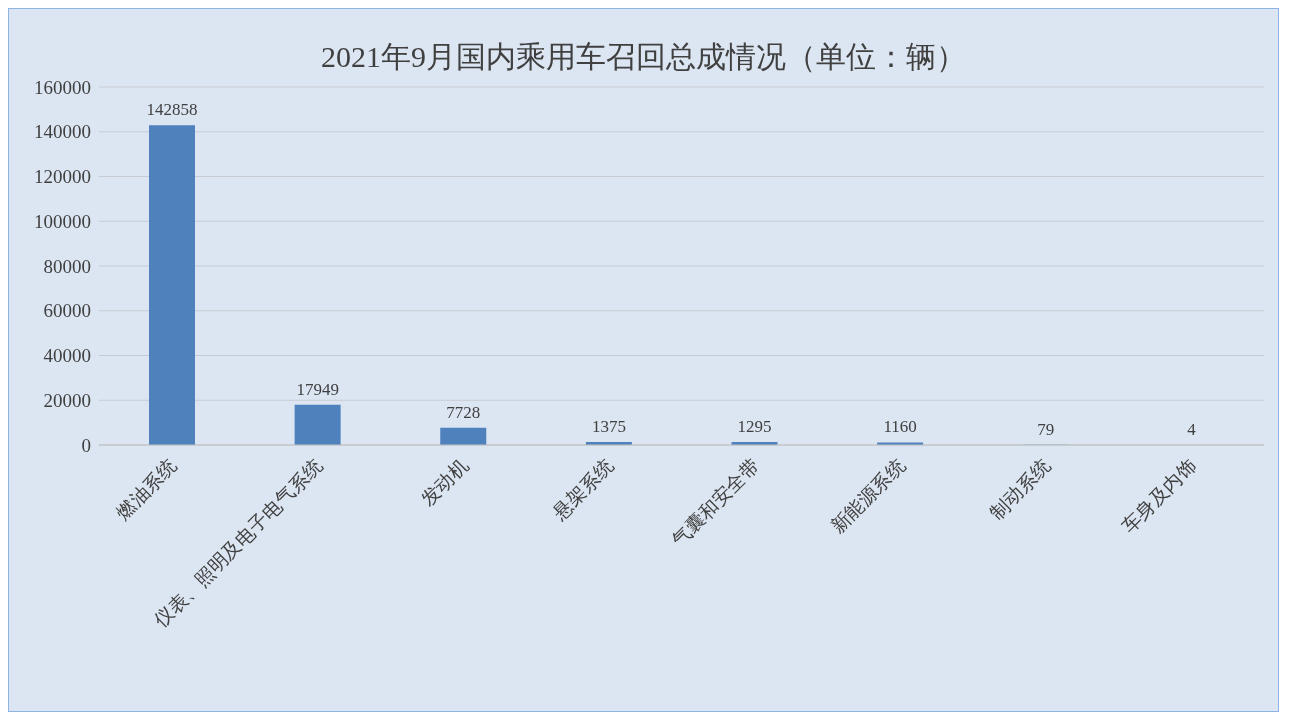  I want to click on y-tick-label: 20000, so click(67, 400).